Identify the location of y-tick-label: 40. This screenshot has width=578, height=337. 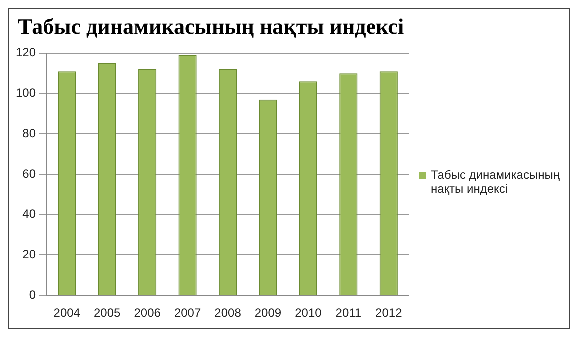
(29, 214).